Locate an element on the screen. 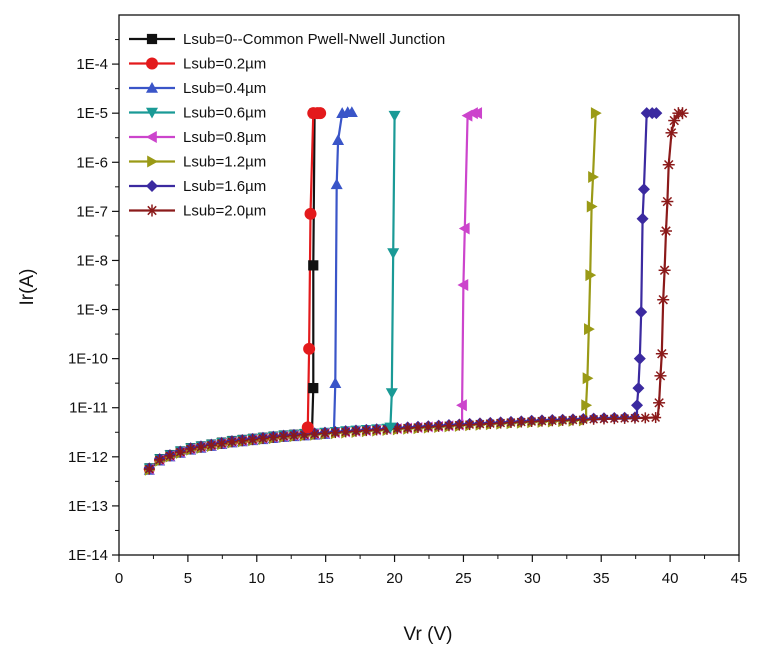 The width and height of the screenshot is (758, 655). y-axis-title: Ir(A) is located at coordinates (27, 287).